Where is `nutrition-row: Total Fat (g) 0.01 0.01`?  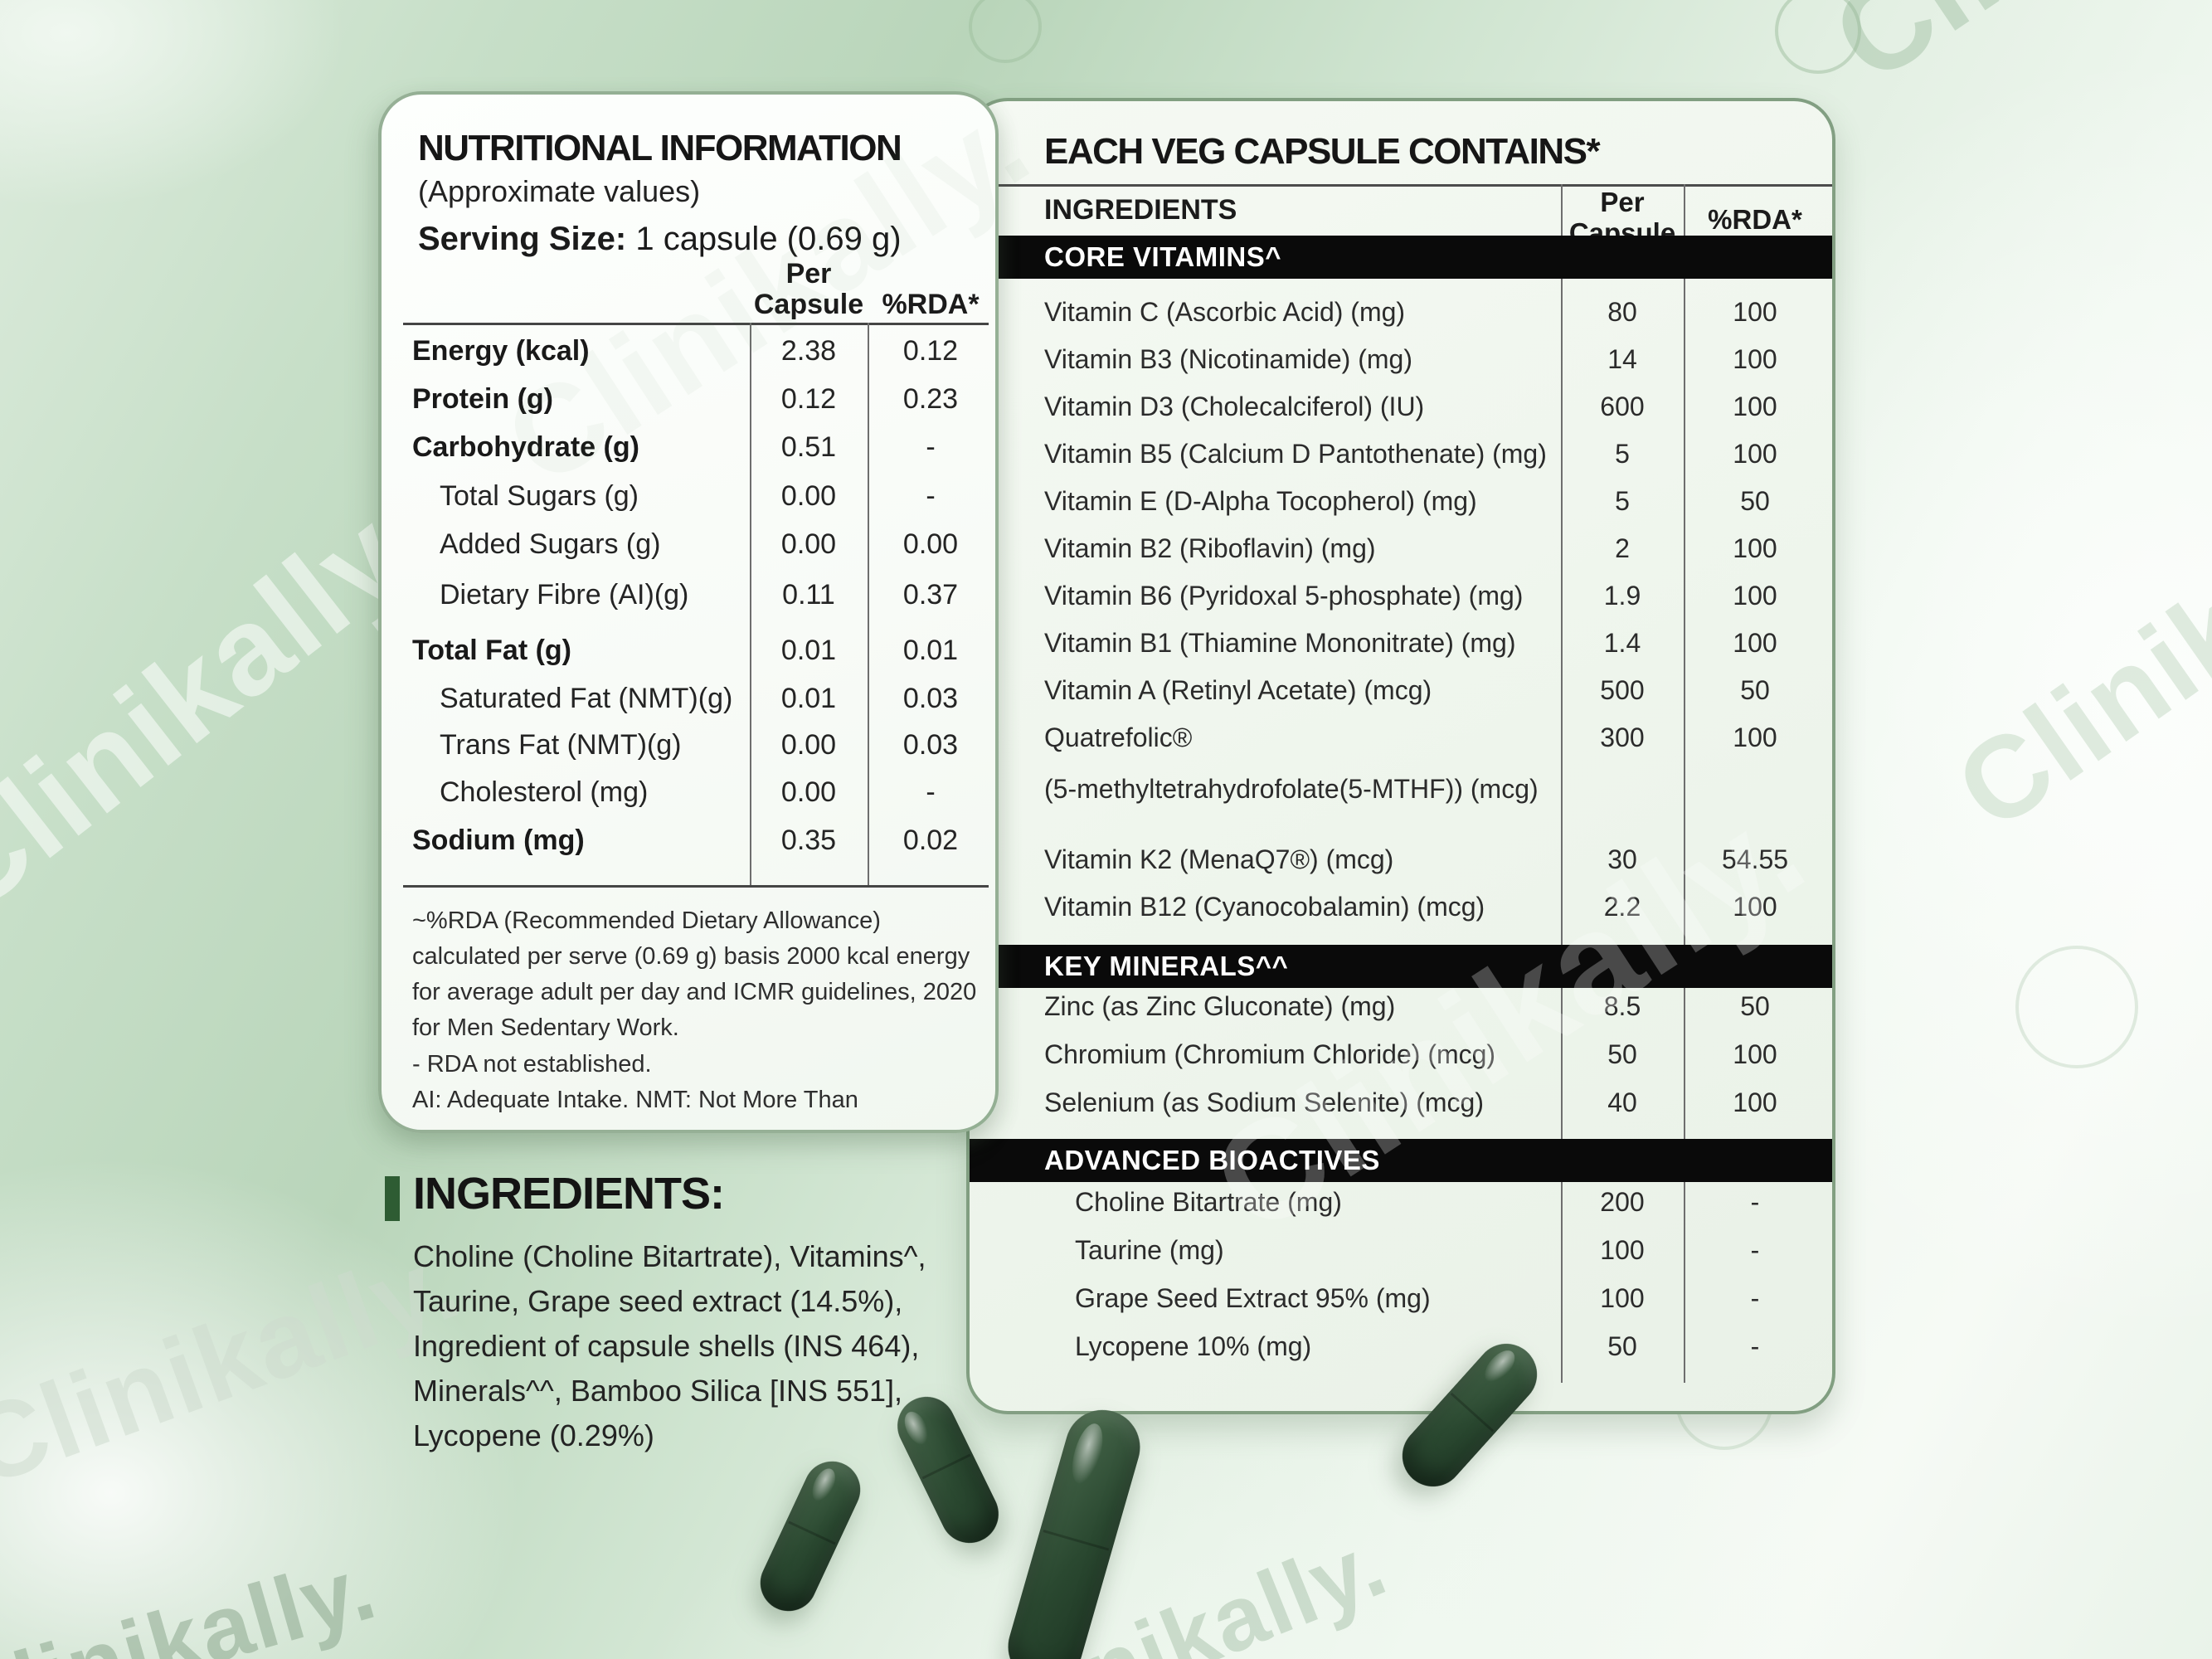 nutrition-row: Total Fat (g) 0.01 0.01 is located at coordinates (685, 650).